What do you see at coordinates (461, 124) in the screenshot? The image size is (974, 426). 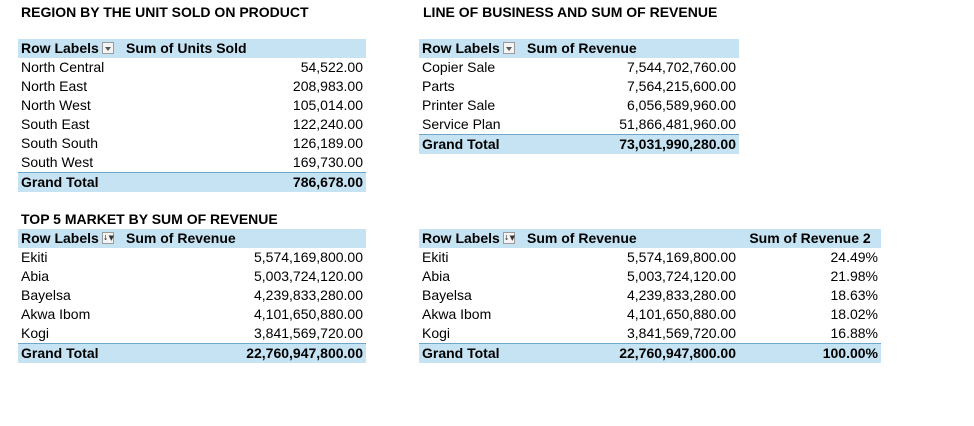 I see `row-label: Service Plan` at bounding box center [461, 124].